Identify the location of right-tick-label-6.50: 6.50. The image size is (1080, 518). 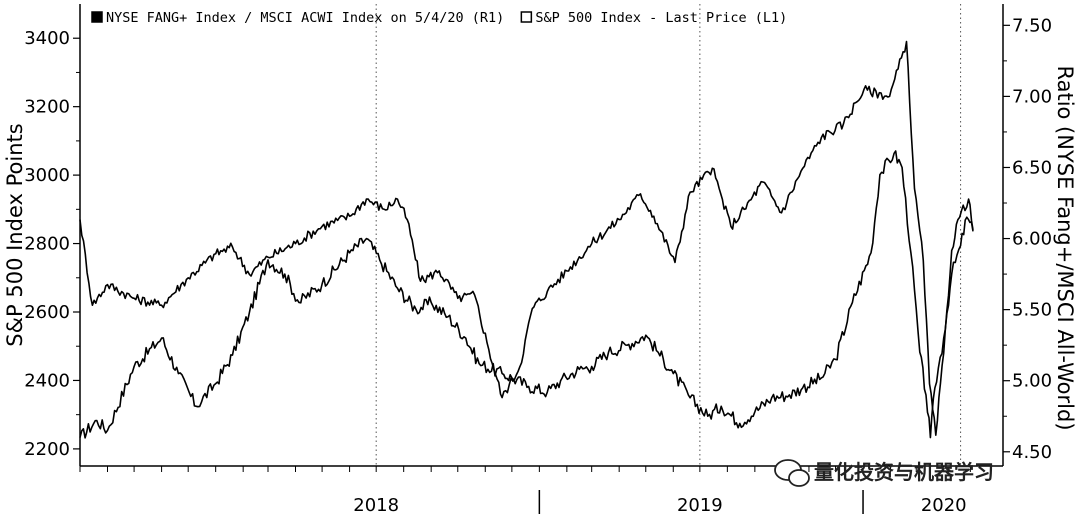
(1032, 167).